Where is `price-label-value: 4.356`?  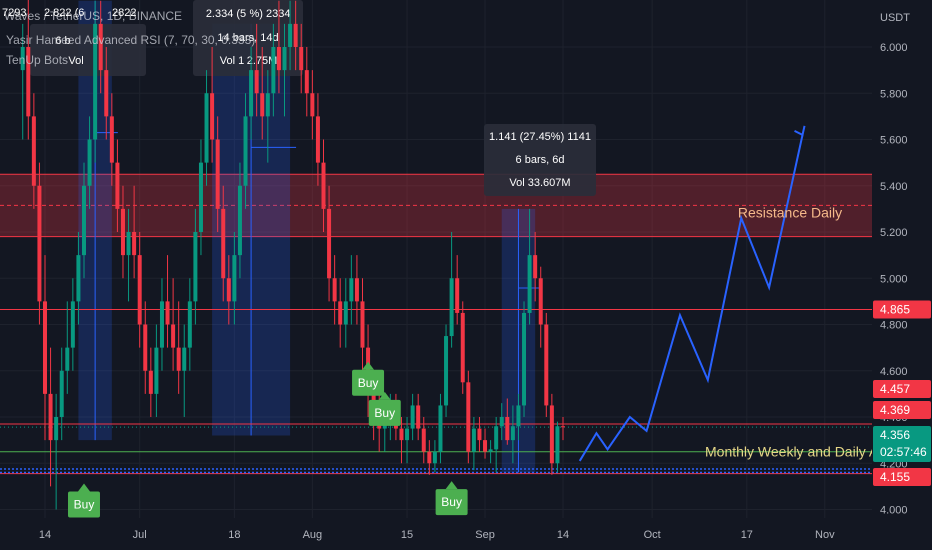
price-label-value: 4.356 is located at coordinates (895, 435).